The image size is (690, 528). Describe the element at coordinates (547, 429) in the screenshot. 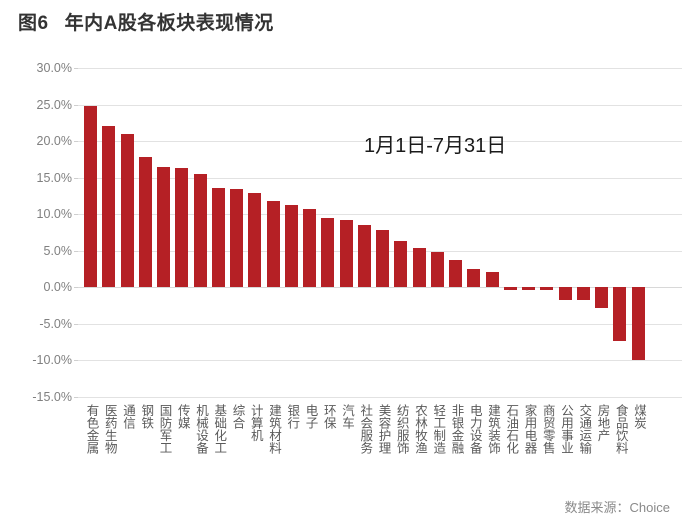

I see `x-axis-tick-label: 商贸零售` at that location.